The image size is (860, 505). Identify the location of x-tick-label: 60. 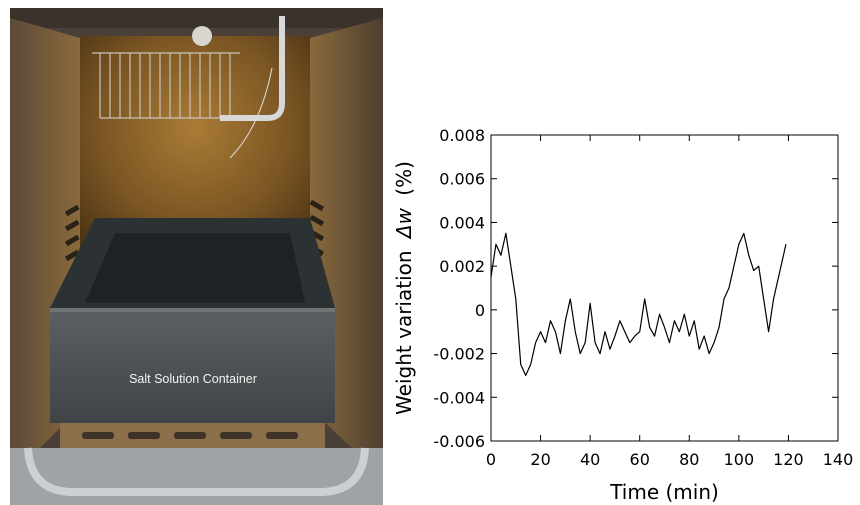
(640, 459).